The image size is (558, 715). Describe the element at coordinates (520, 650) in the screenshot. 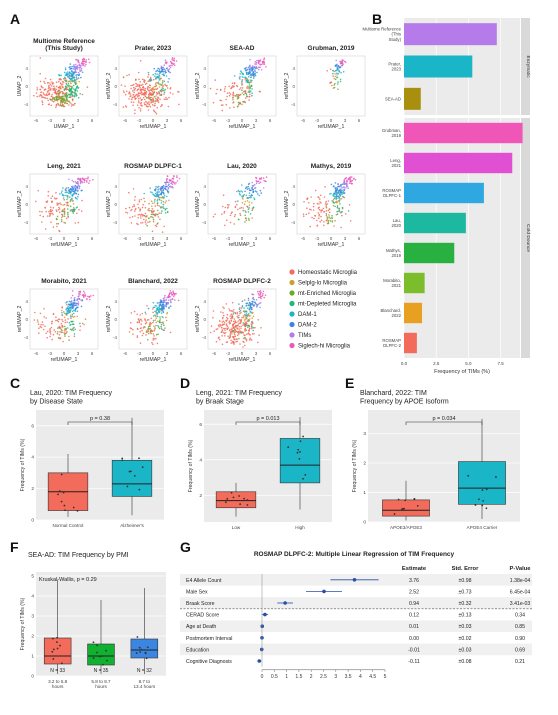

I see `chart-g-pvalue: 0.69` at that location.